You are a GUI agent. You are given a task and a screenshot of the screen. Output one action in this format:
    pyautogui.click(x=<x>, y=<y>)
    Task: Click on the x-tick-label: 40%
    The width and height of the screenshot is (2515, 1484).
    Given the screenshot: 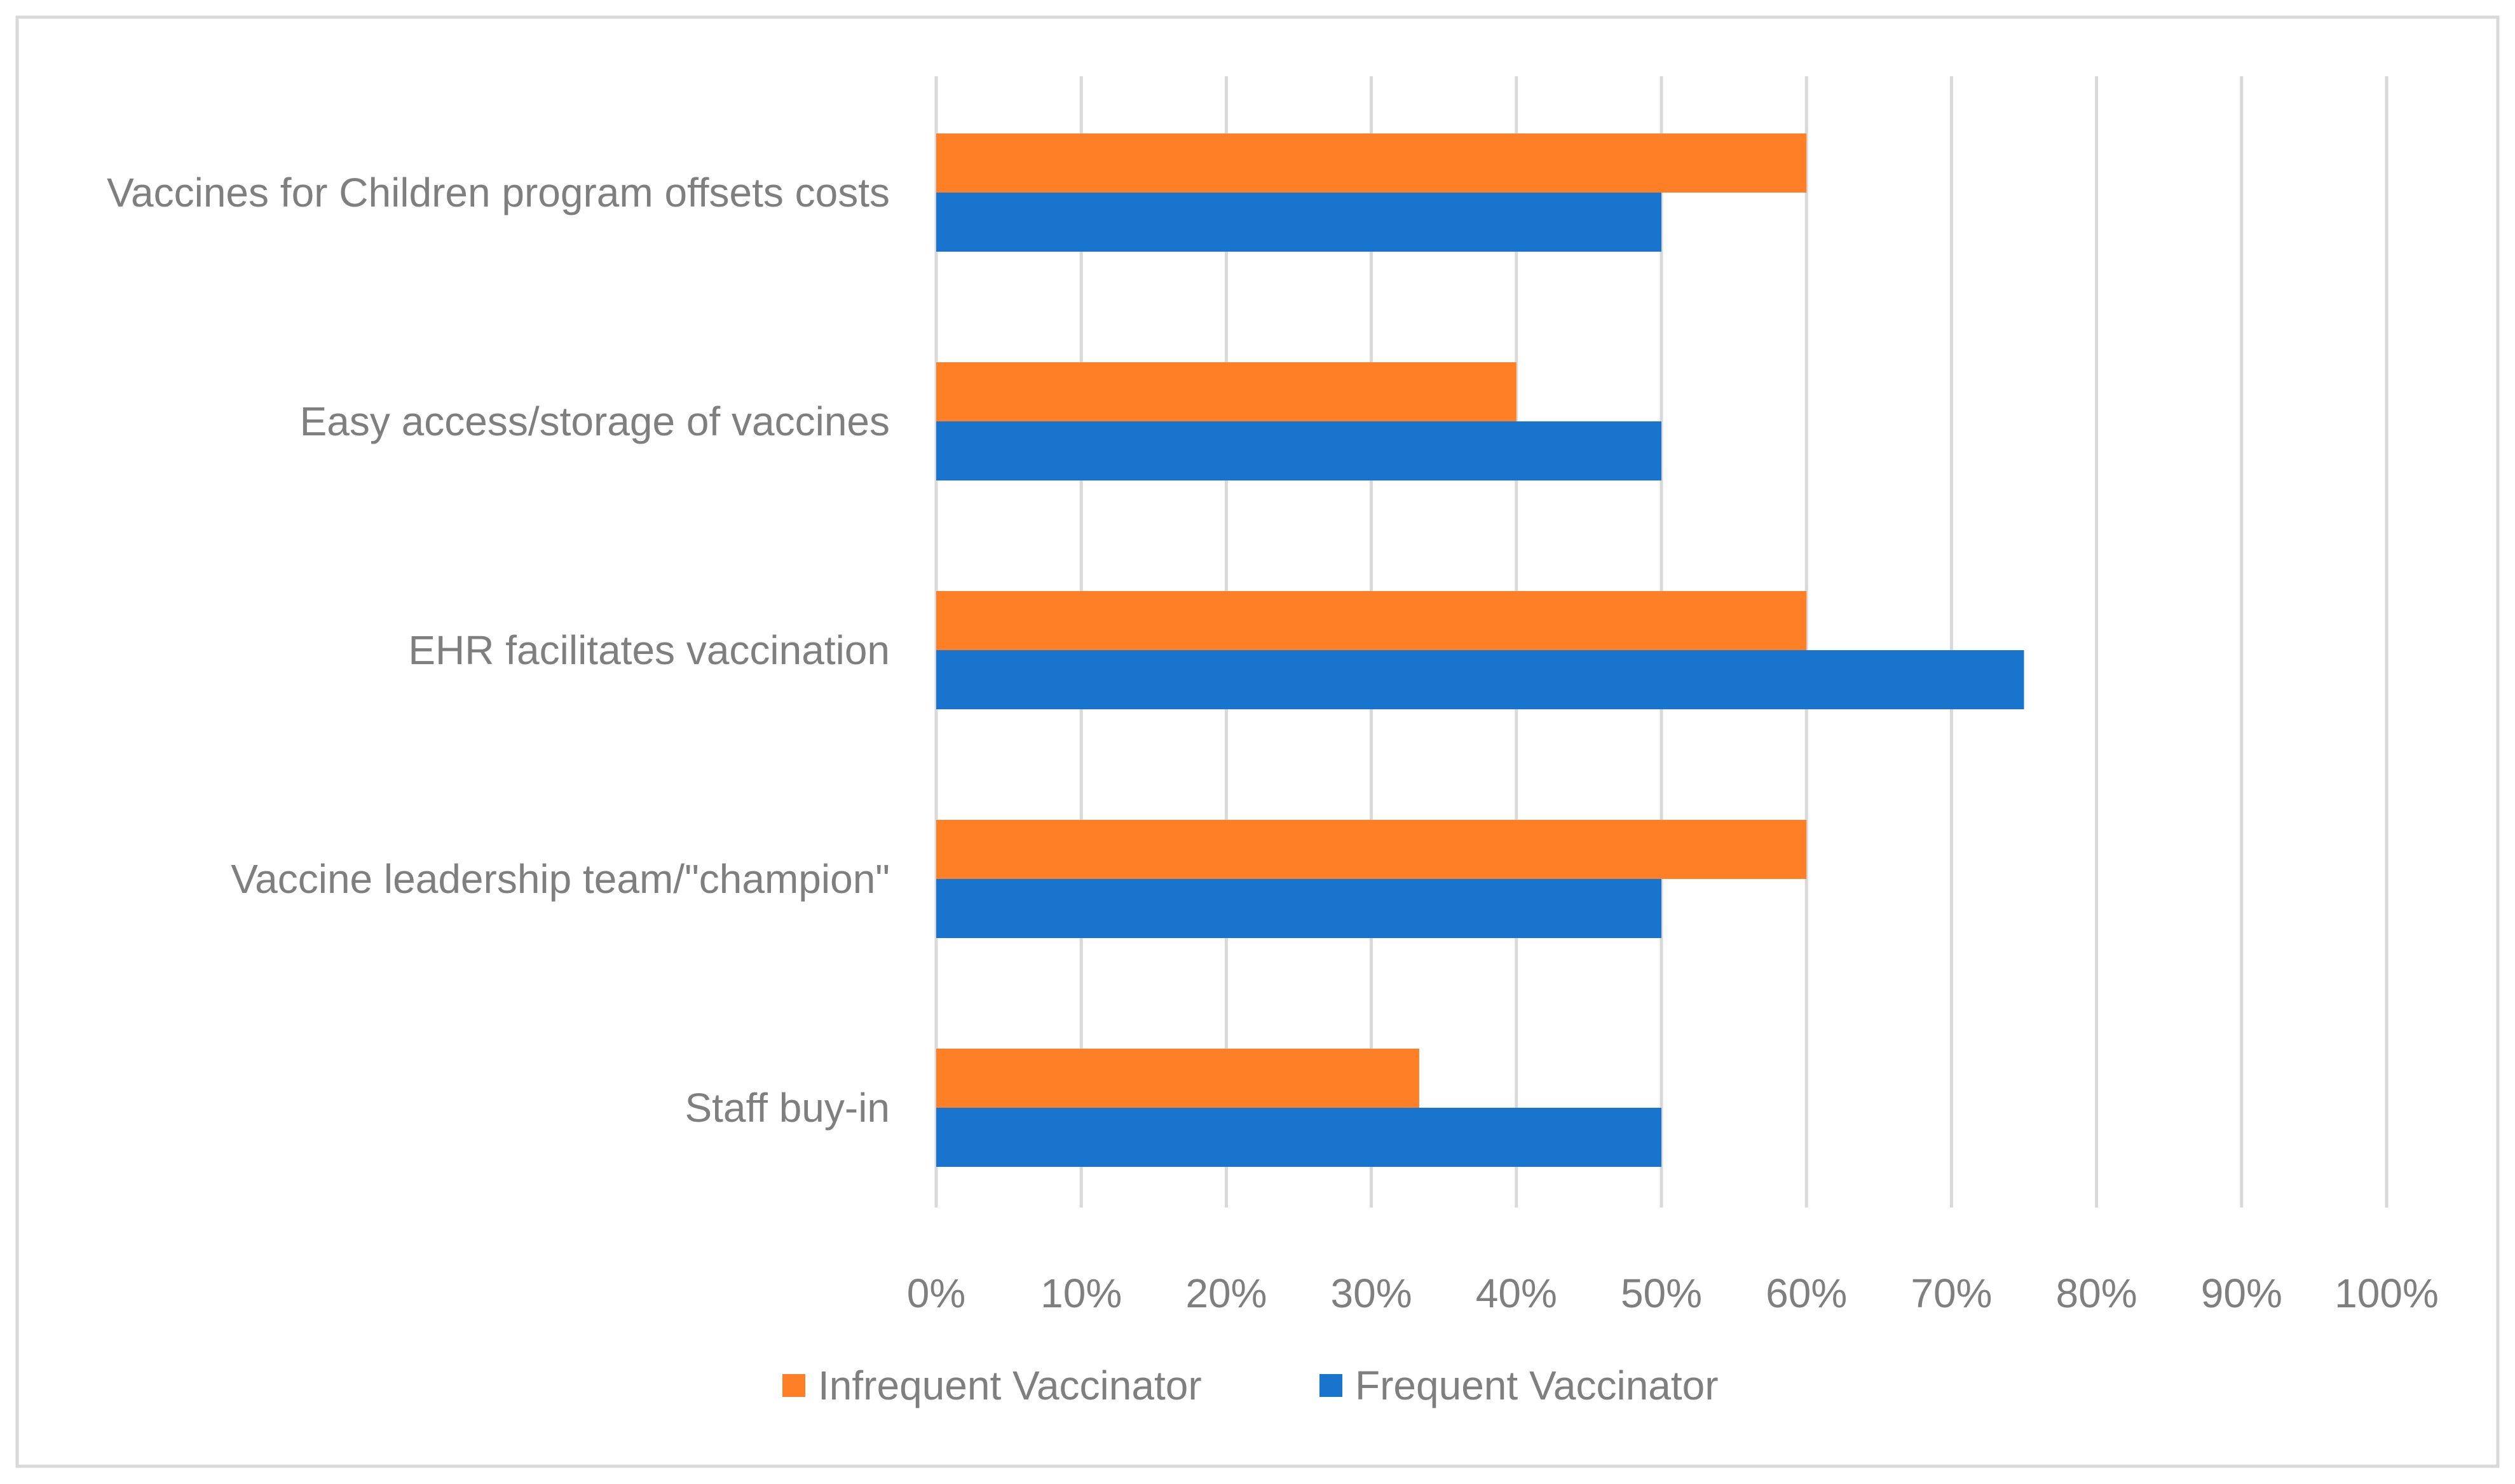 What is the action you would take?
    pyautogui.click(x=1516, y=1293)
    